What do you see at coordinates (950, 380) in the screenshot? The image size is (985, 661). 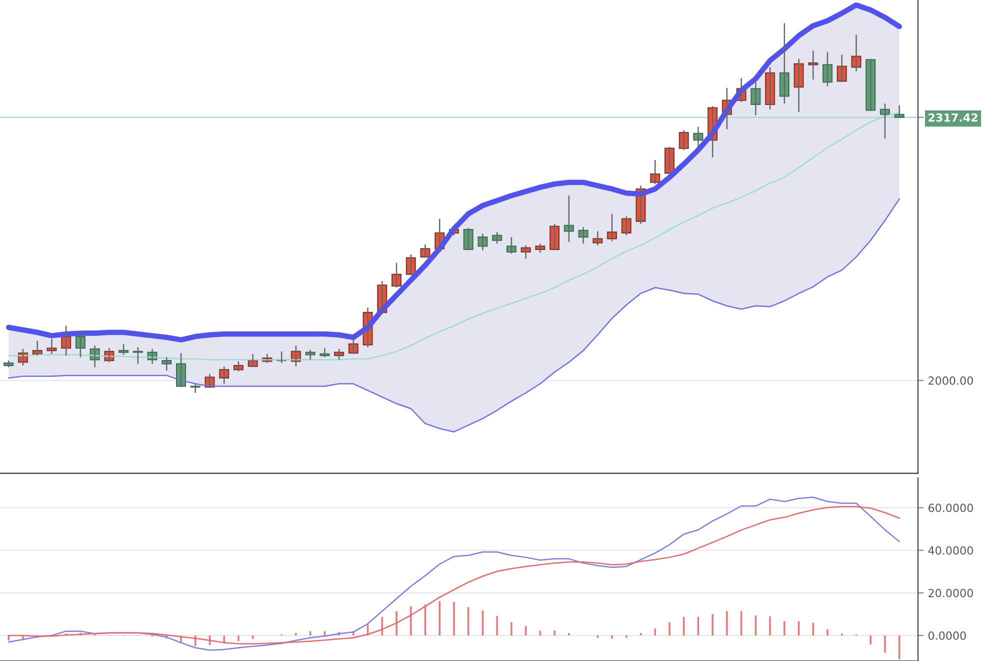 I see `y-tick-label: 2000.00` at bounding box center [950, 380].